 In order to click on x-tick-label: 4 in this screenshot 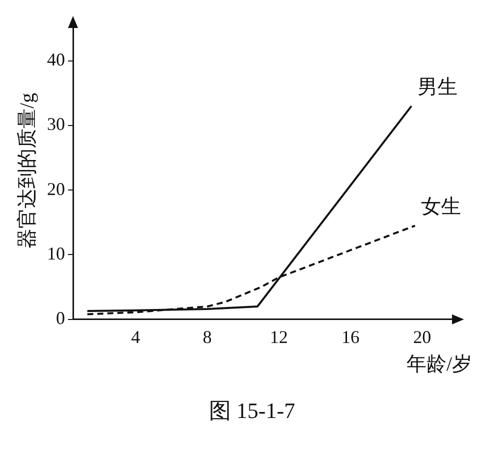, I will do `click(135, 336)`.